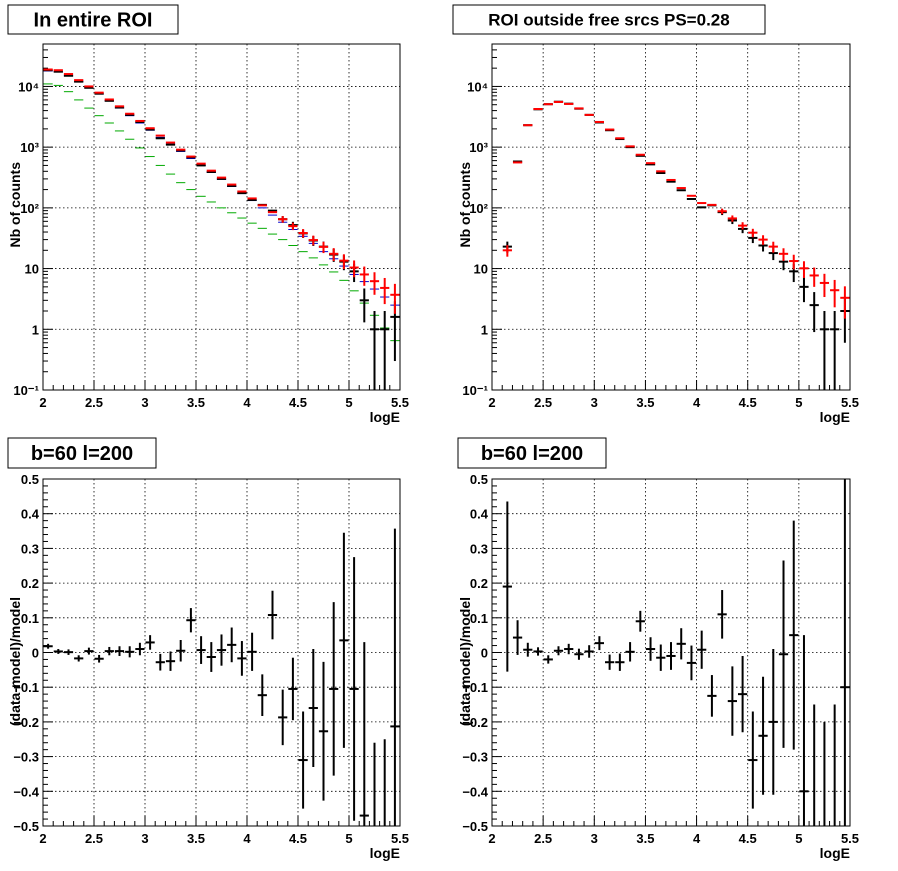 The height and width of the screenshot is (871, 898). What do you see at coordinates (465, 205) in the screenshot?
I see `y-axis-label: Nb of counts` at bounding box center [465, 205].